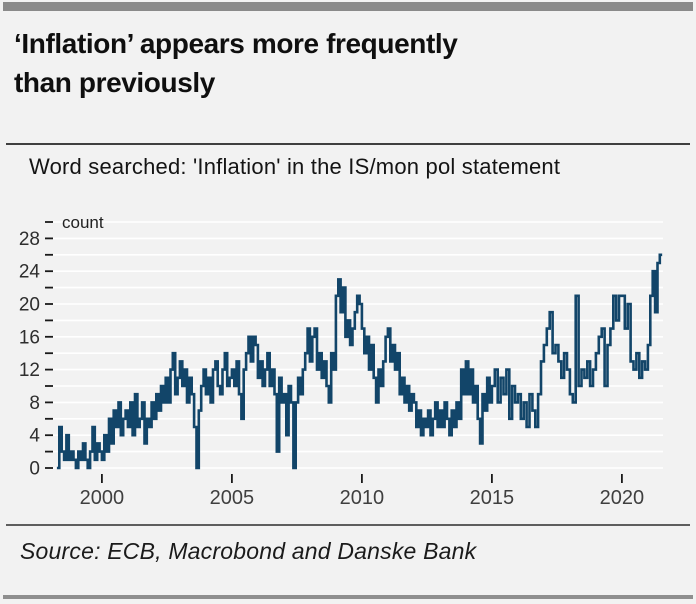 The width and height of the screenshot is (696, 604). Describe the element at coordinates (348, 6) in the screenshot. I see `top-border-bar` at that location.